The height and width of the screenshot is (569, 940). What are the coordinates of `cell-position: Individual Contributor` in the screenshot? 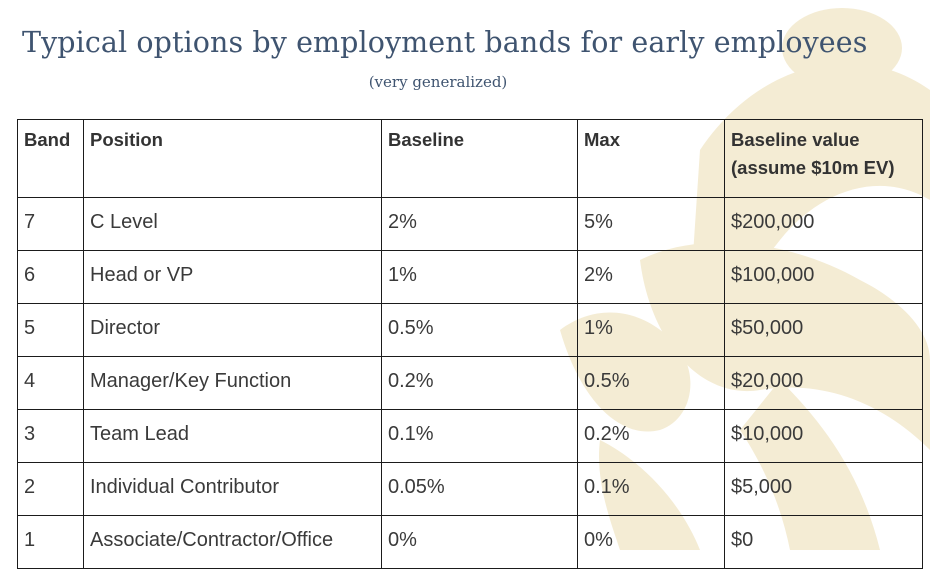 It's located at (232, 489).